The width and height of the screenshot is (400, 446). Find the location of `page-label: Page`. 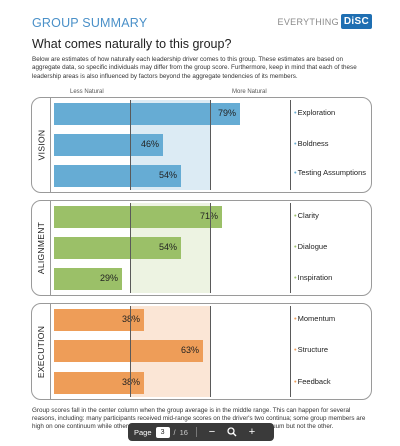

page-label: Page is located at coordinates (143, 432).